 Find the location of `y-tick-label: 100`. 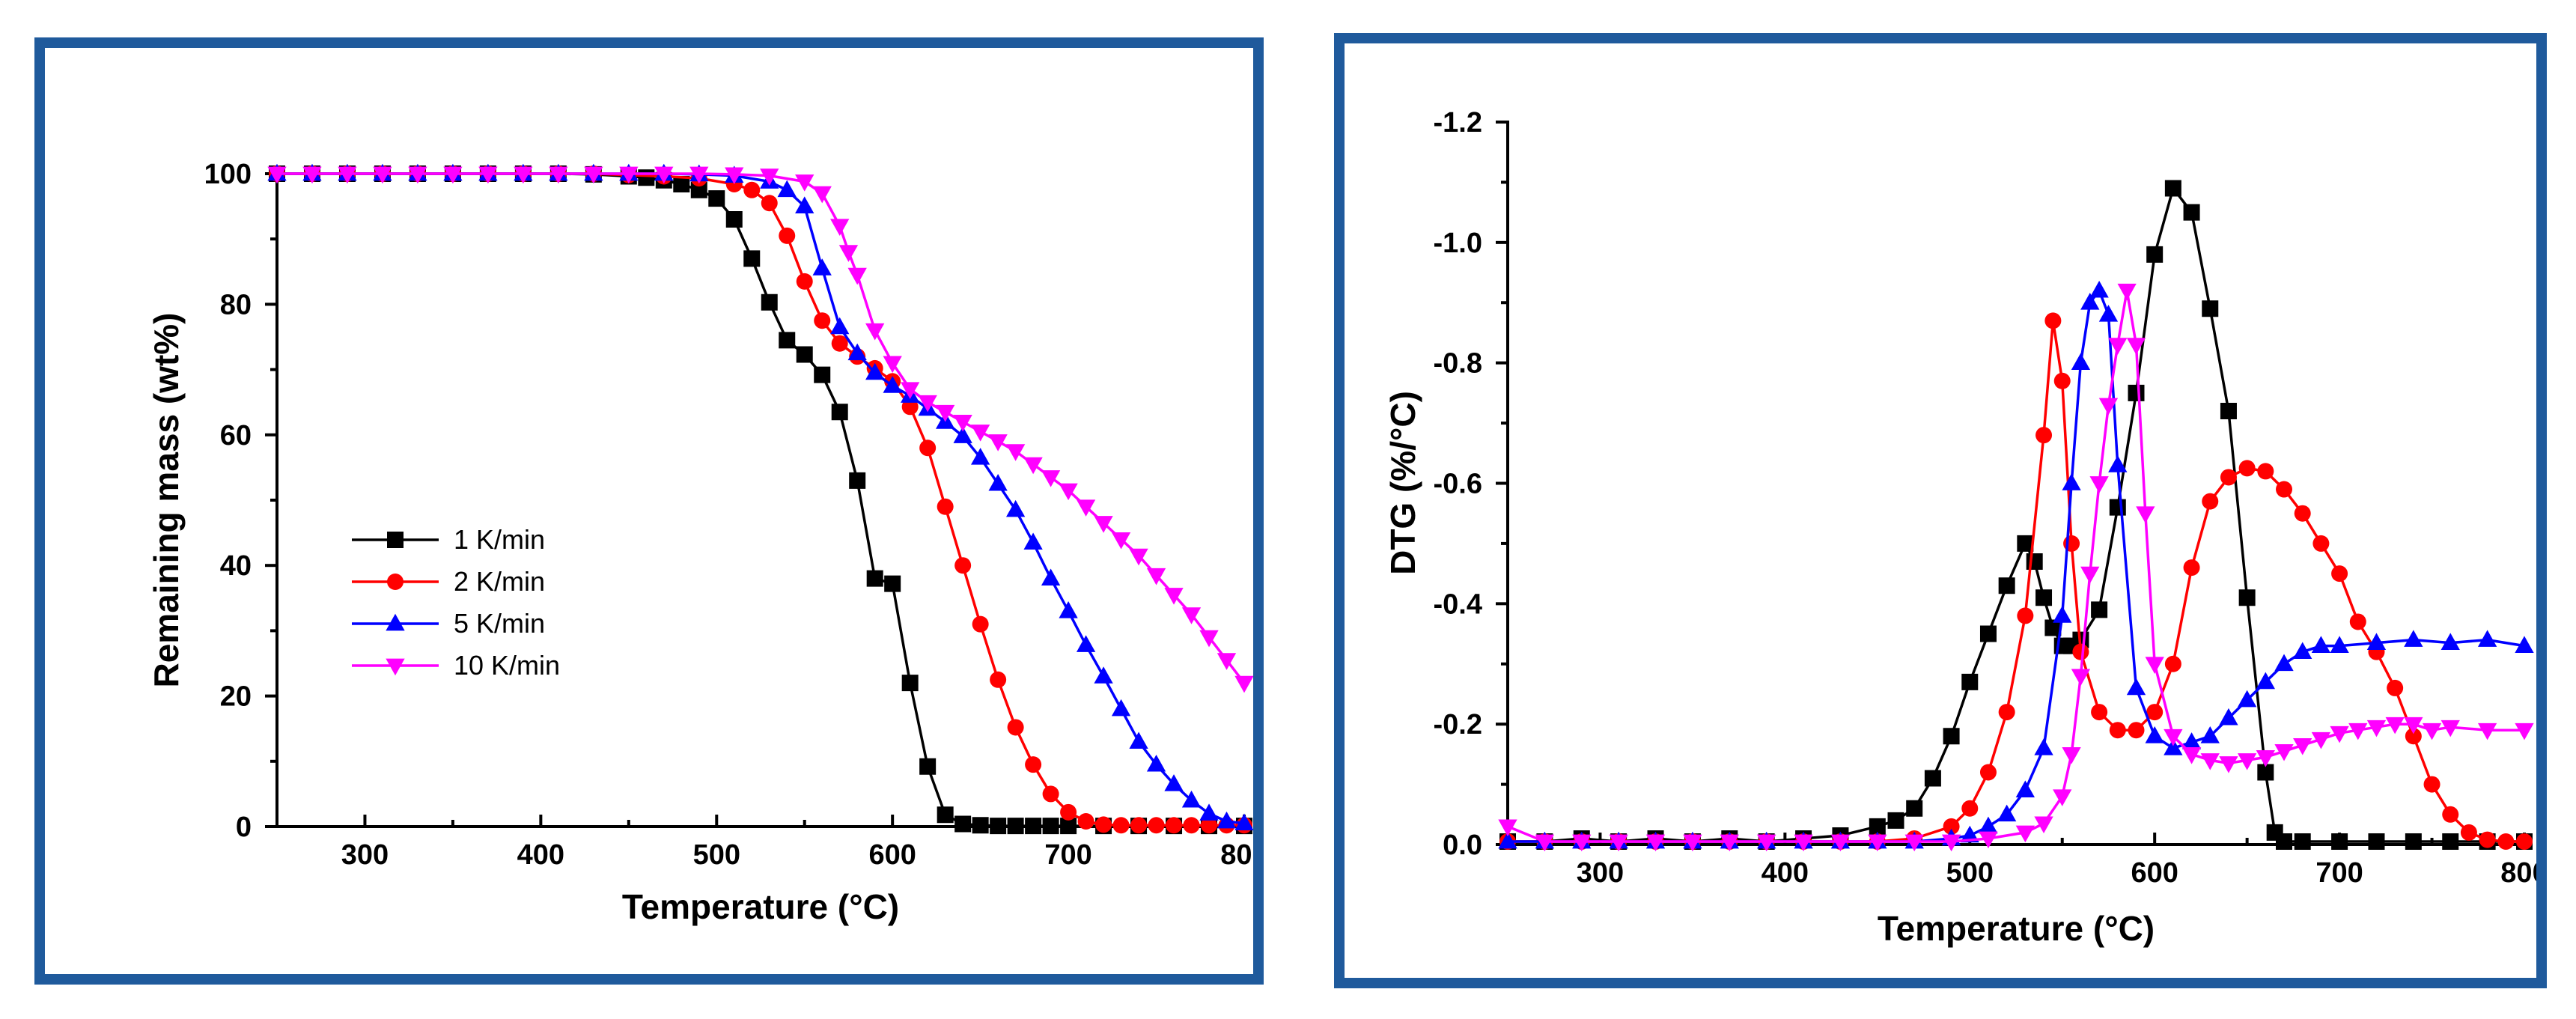

y-tick-label: 100 is located at coordinates (228, 174).